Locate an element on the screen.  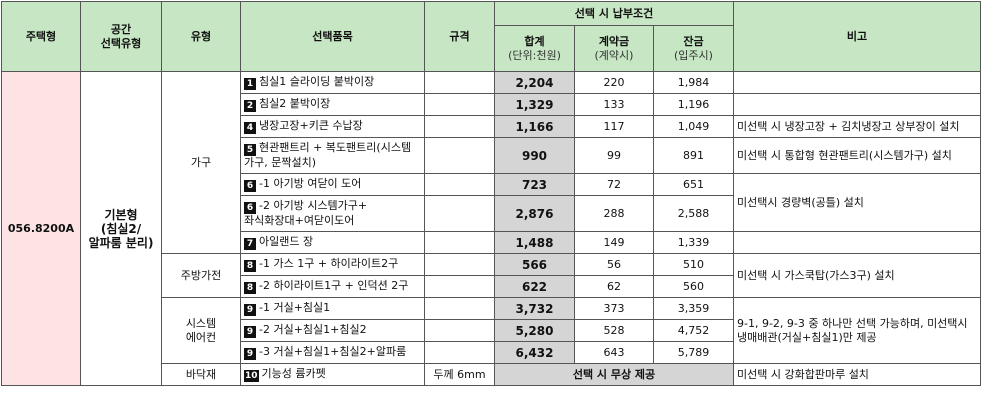
space-type-cell: 기본형 (침실2/ 알파룸 분리) is located at coordinates (121, 228).